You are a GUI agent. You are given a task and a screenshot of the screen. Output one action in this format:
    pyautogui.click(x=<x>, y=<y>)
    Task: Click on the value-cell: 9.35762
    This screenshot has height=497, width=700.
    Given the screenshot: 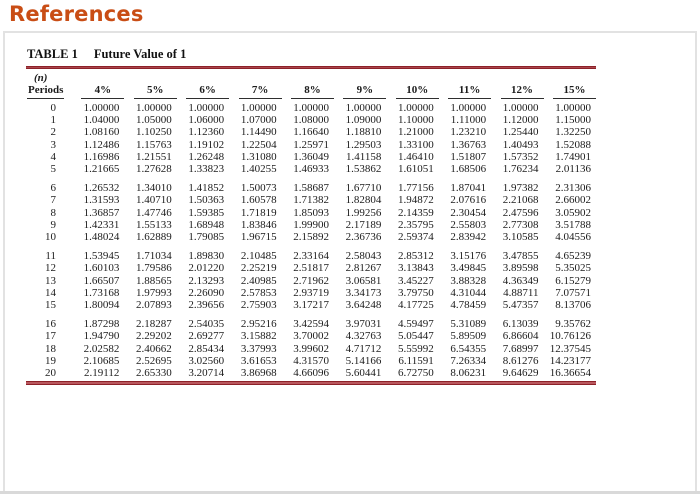 What is the action you would take?
    pyautogui.click(x=573, y=324)
    